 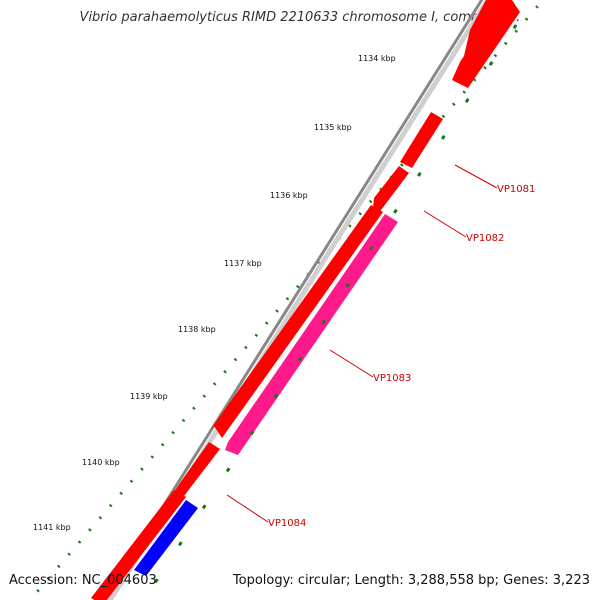 I want to click on tick-label: 1134 kbp, so click(x=377, y=58).